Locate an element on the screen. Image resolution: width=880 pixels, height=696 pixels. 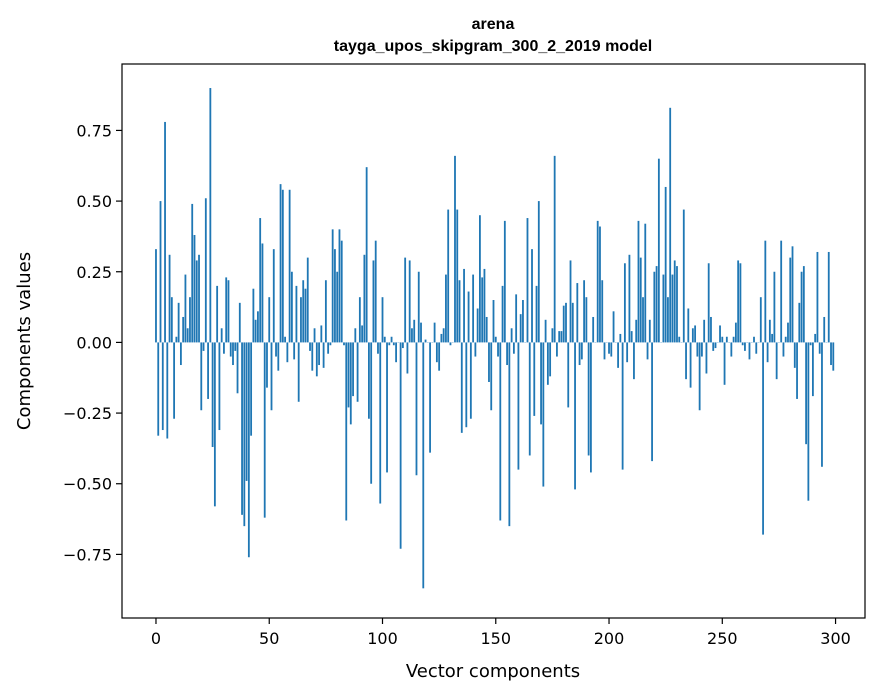
x-tick-label: 0 is located at coordinates (156, 638).